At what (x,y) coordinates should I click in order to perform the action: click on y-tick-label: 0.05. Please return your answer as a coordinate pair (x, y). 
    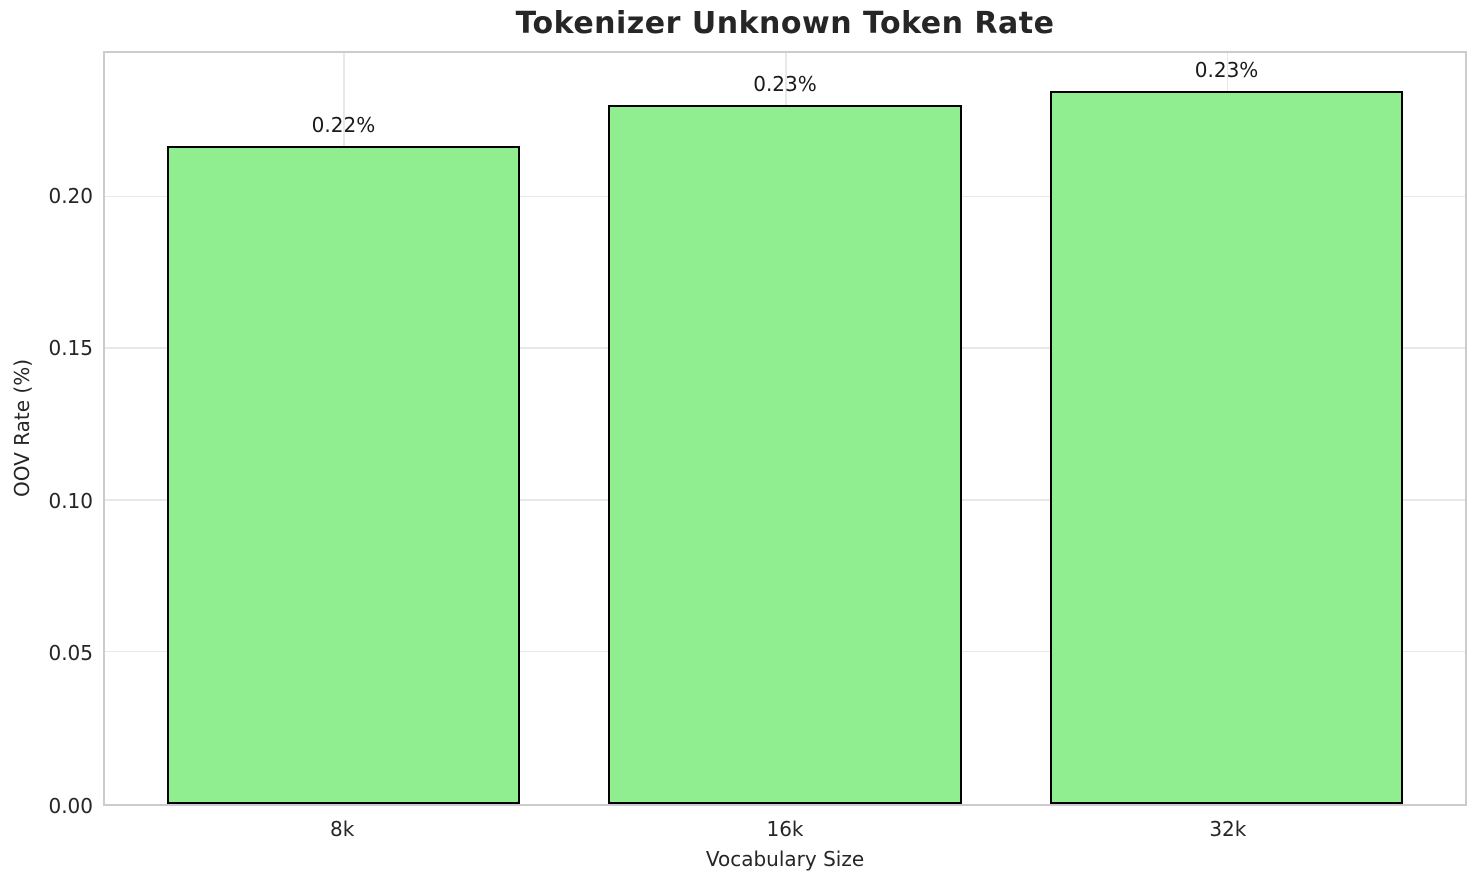
    Looking at the image, I should click on (70, 653).